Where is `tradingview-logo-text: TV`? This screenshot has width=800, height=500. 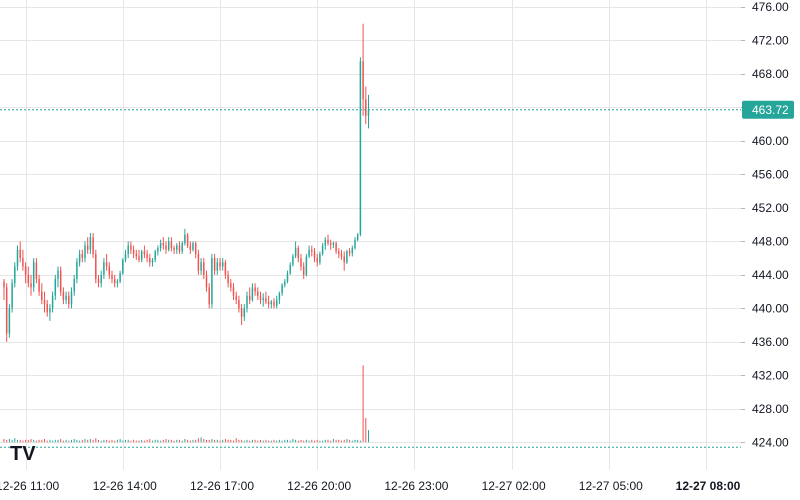
tradingview-logo-text: TV is located at coordinates (23, 454).